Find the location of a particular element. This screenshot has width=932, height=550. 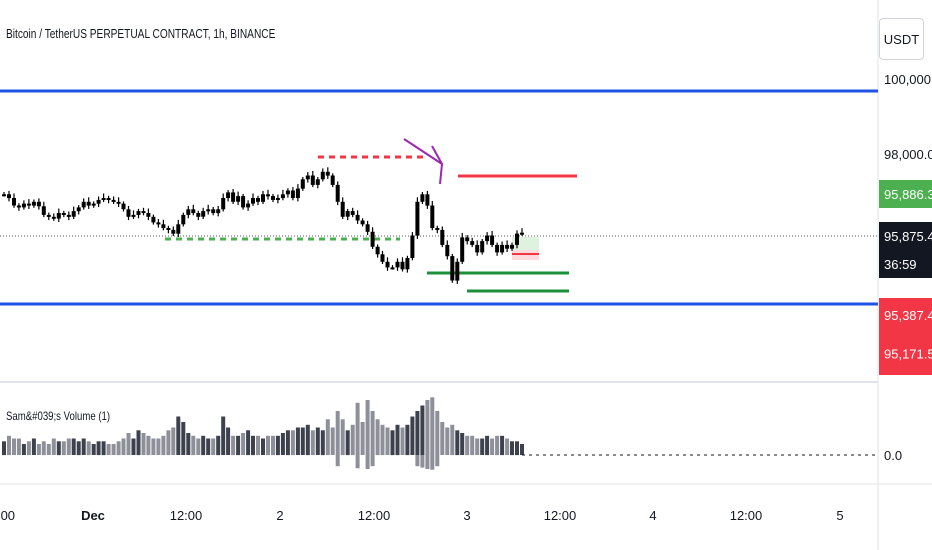

annotation-arrow-shaft is located at coordinates (423, 151).